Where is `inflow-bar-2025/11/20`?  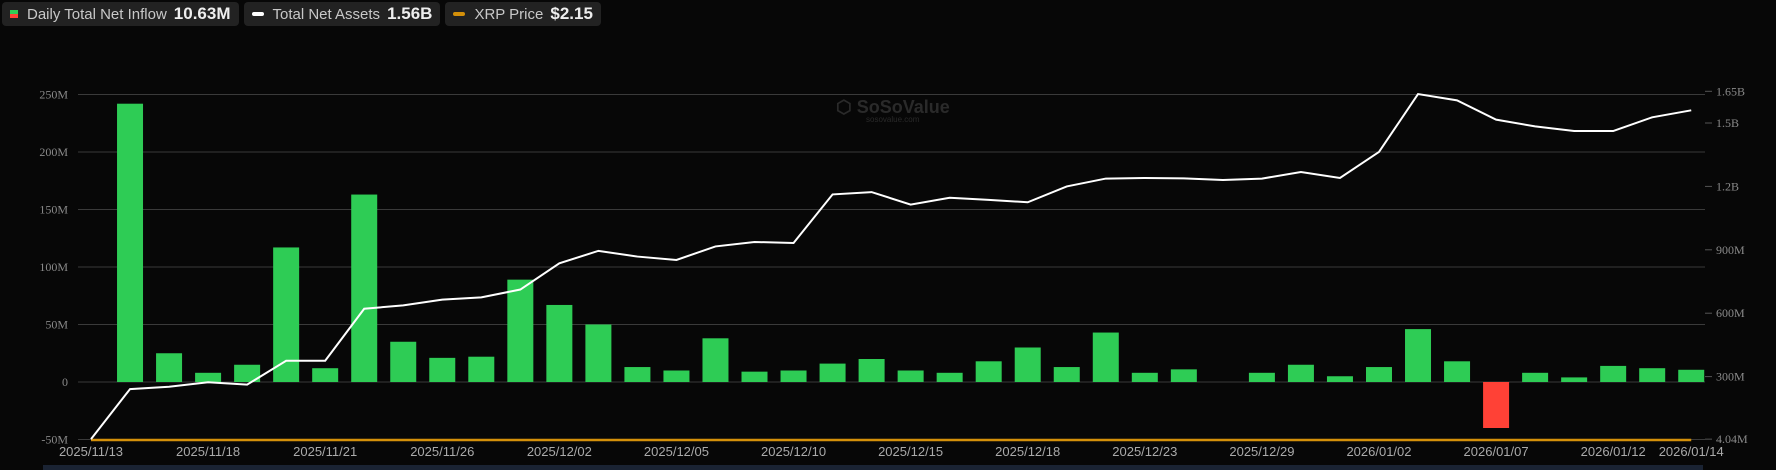 inflow-bar-2025/11/20 is located at coordinates (286, 314).